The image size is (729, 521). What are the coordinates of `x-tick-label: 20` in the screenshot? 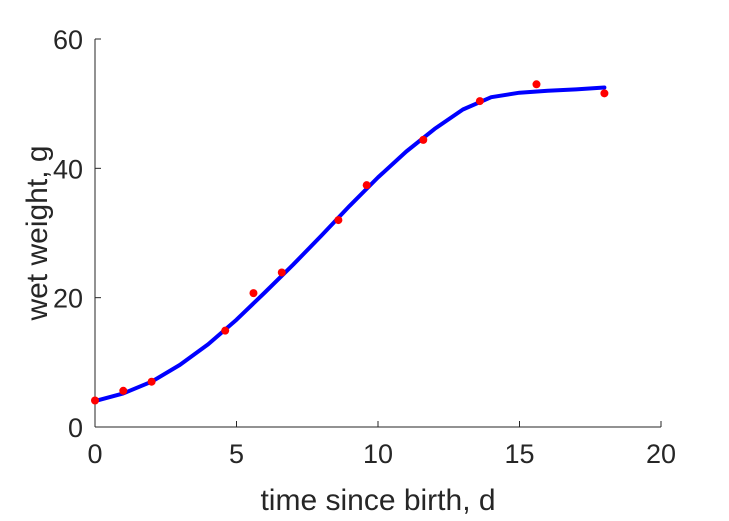 It's located at (661, 454).